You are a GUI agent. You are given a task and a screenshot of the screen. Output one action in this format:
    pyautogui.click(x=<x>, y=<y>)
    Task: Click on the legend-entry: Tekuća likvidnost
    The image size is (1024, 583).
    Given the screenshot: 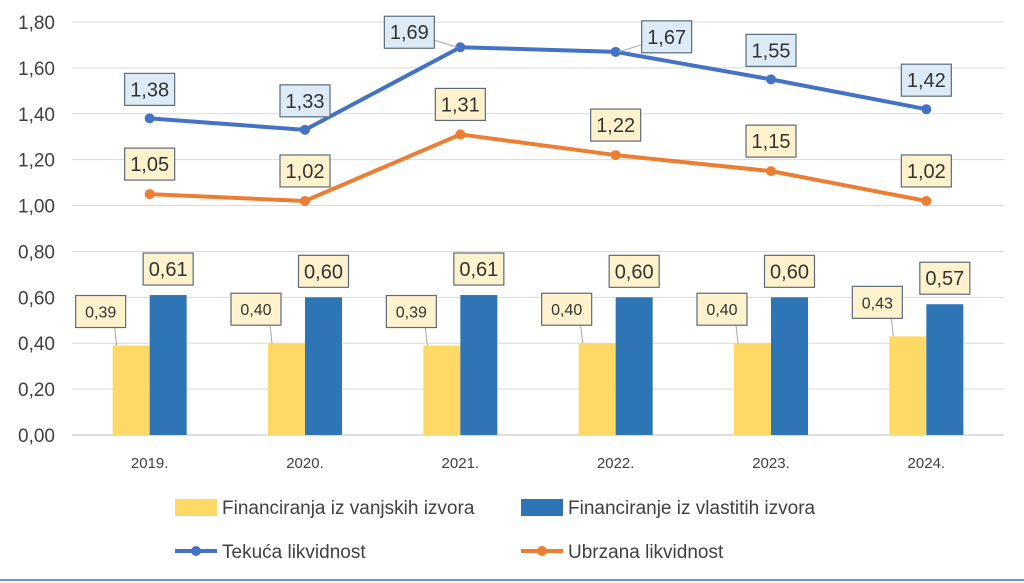 What is the action you would take?
    pyautogui.click(x=270, y=552)
    